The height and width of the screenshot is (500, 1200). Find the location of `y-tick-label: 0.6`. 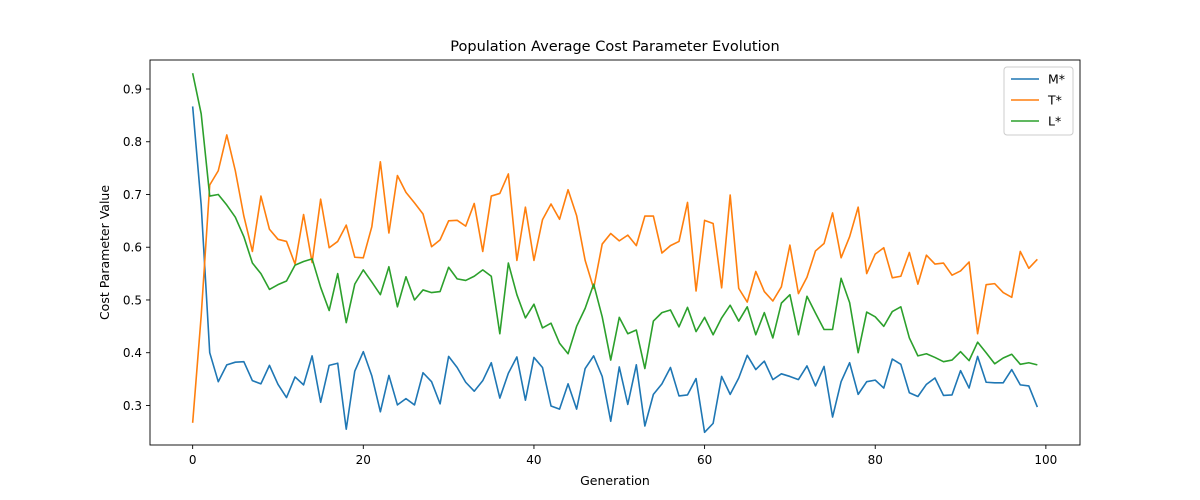

y-tick-label: 0.6 is located at coordinates (132, 248).